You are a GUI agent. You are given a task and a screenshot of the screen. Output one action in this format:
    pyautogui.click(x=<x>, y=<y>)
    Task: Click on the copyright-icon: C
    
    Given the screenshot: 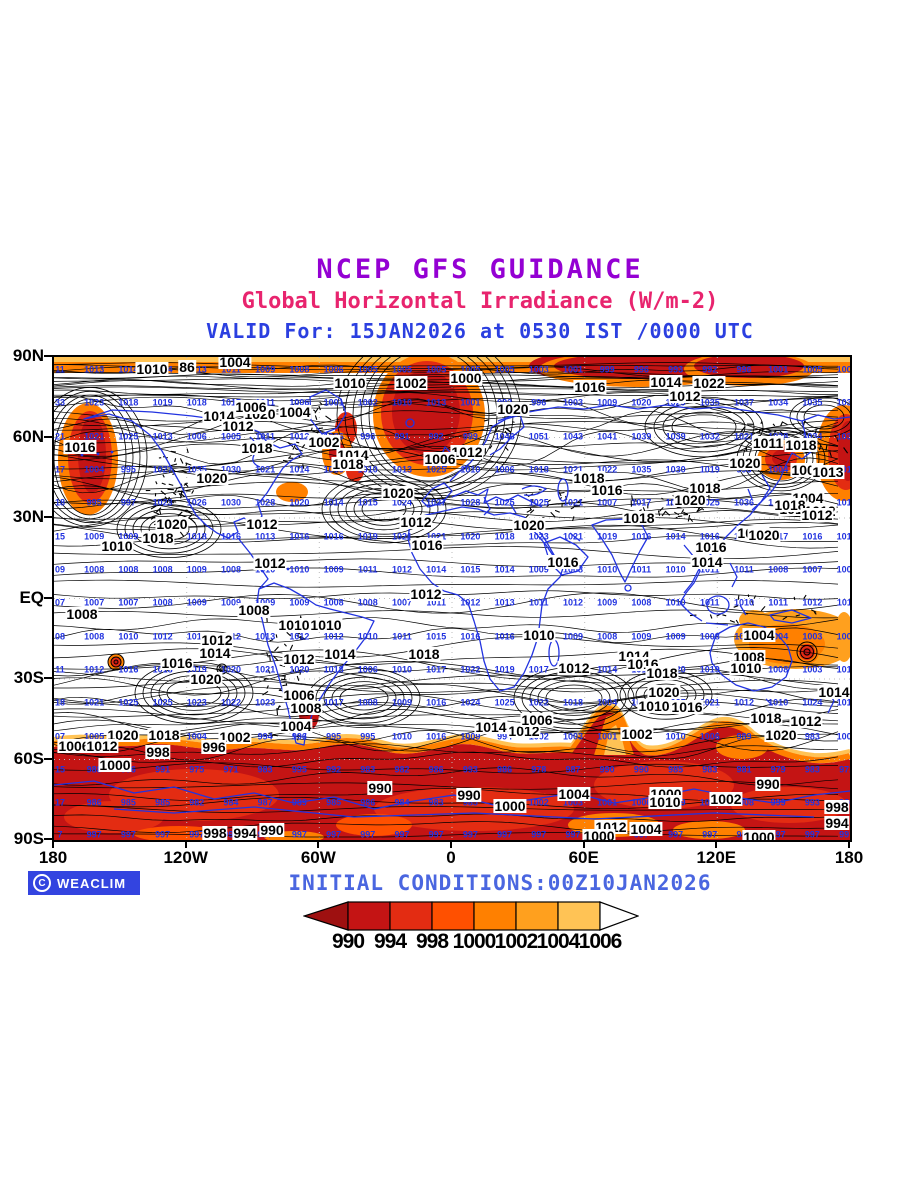 What is the action you would take?
    pyautogui.click(x=42, y=883)
    